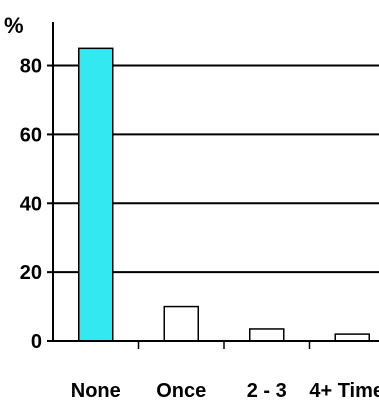  Describe the element at coordinates (352, 337) in the screenshot. I see `bar-4-times` at that location.